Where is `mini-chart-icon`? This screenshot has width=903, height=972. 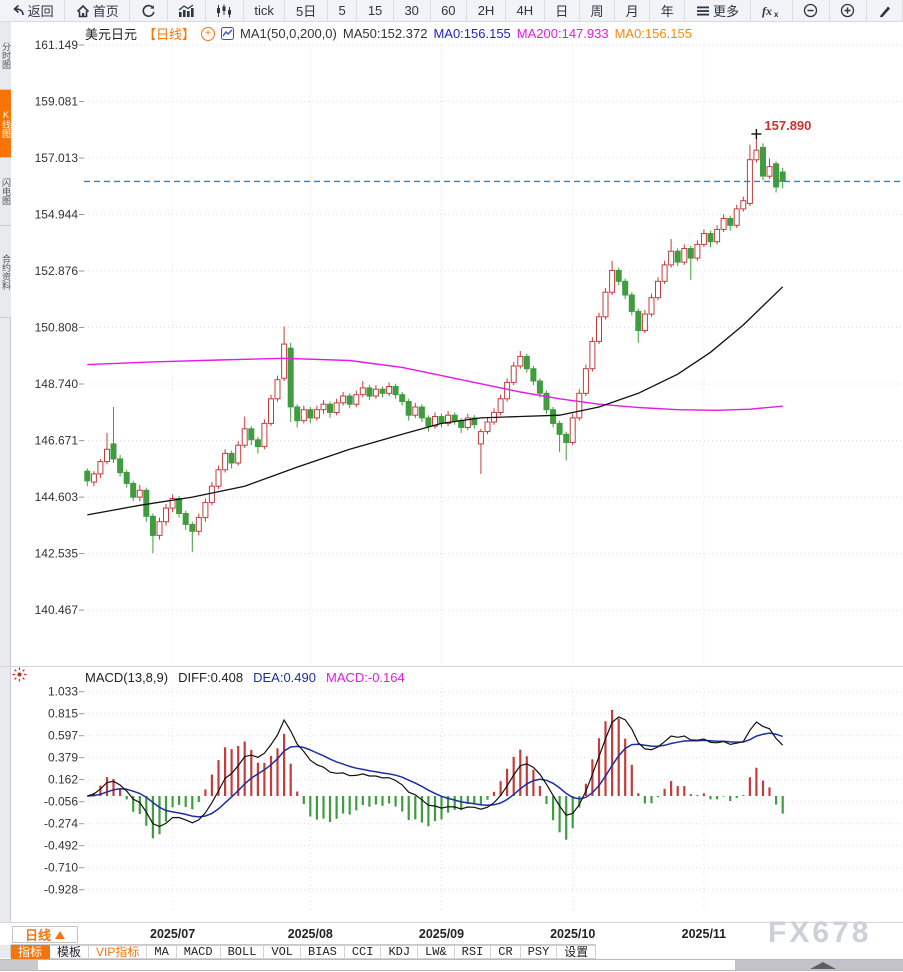
mini-chart-icon is located at coordinates (228, 33).